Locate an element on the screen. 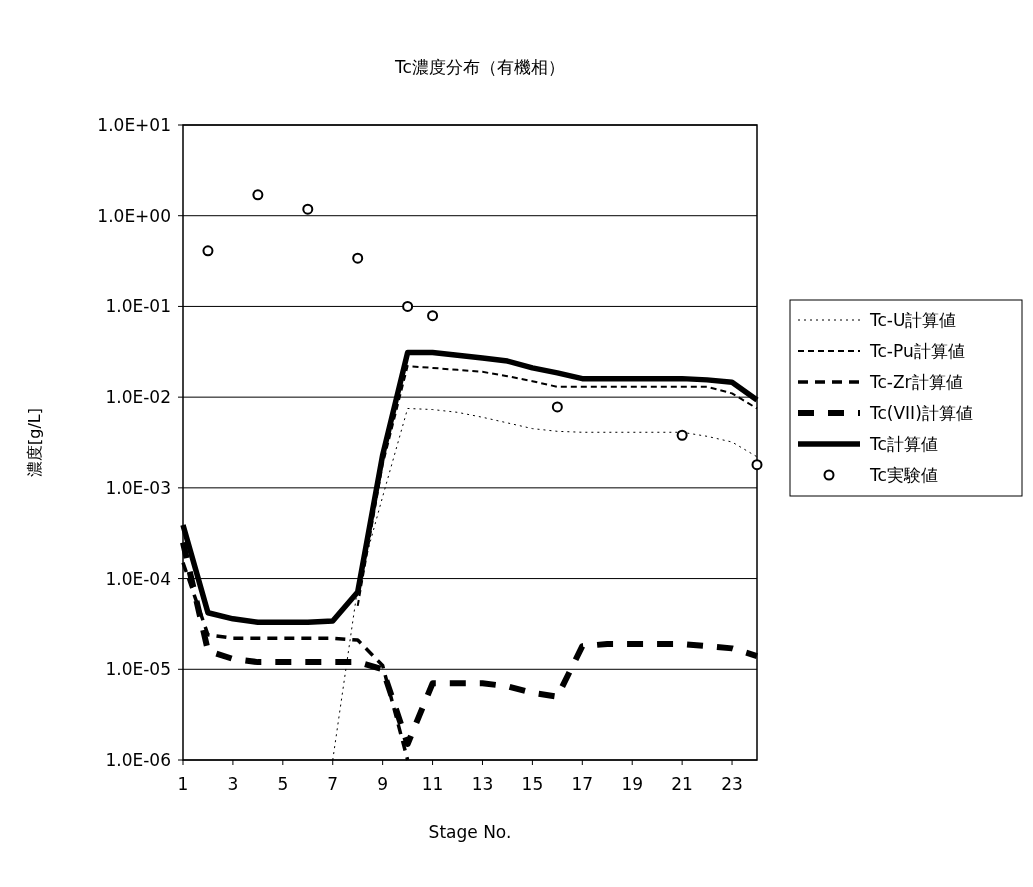 The width and height of the screenshot is (1033, 887). y-tick-label: 1.0E-05 is located at coordinates (138, 669).